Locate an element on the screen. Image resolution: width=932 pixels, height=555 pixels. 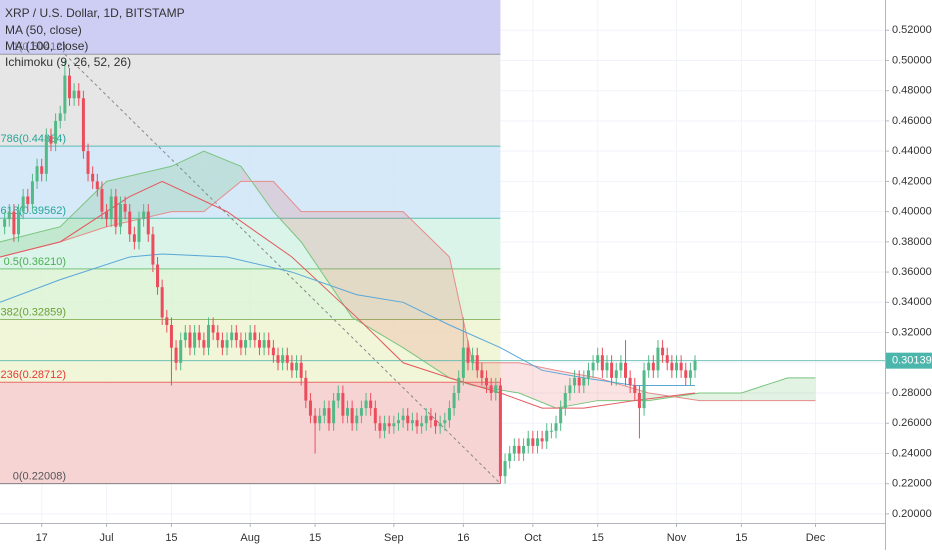
x-tick-label: Nov is located at coordinates (677, 538).